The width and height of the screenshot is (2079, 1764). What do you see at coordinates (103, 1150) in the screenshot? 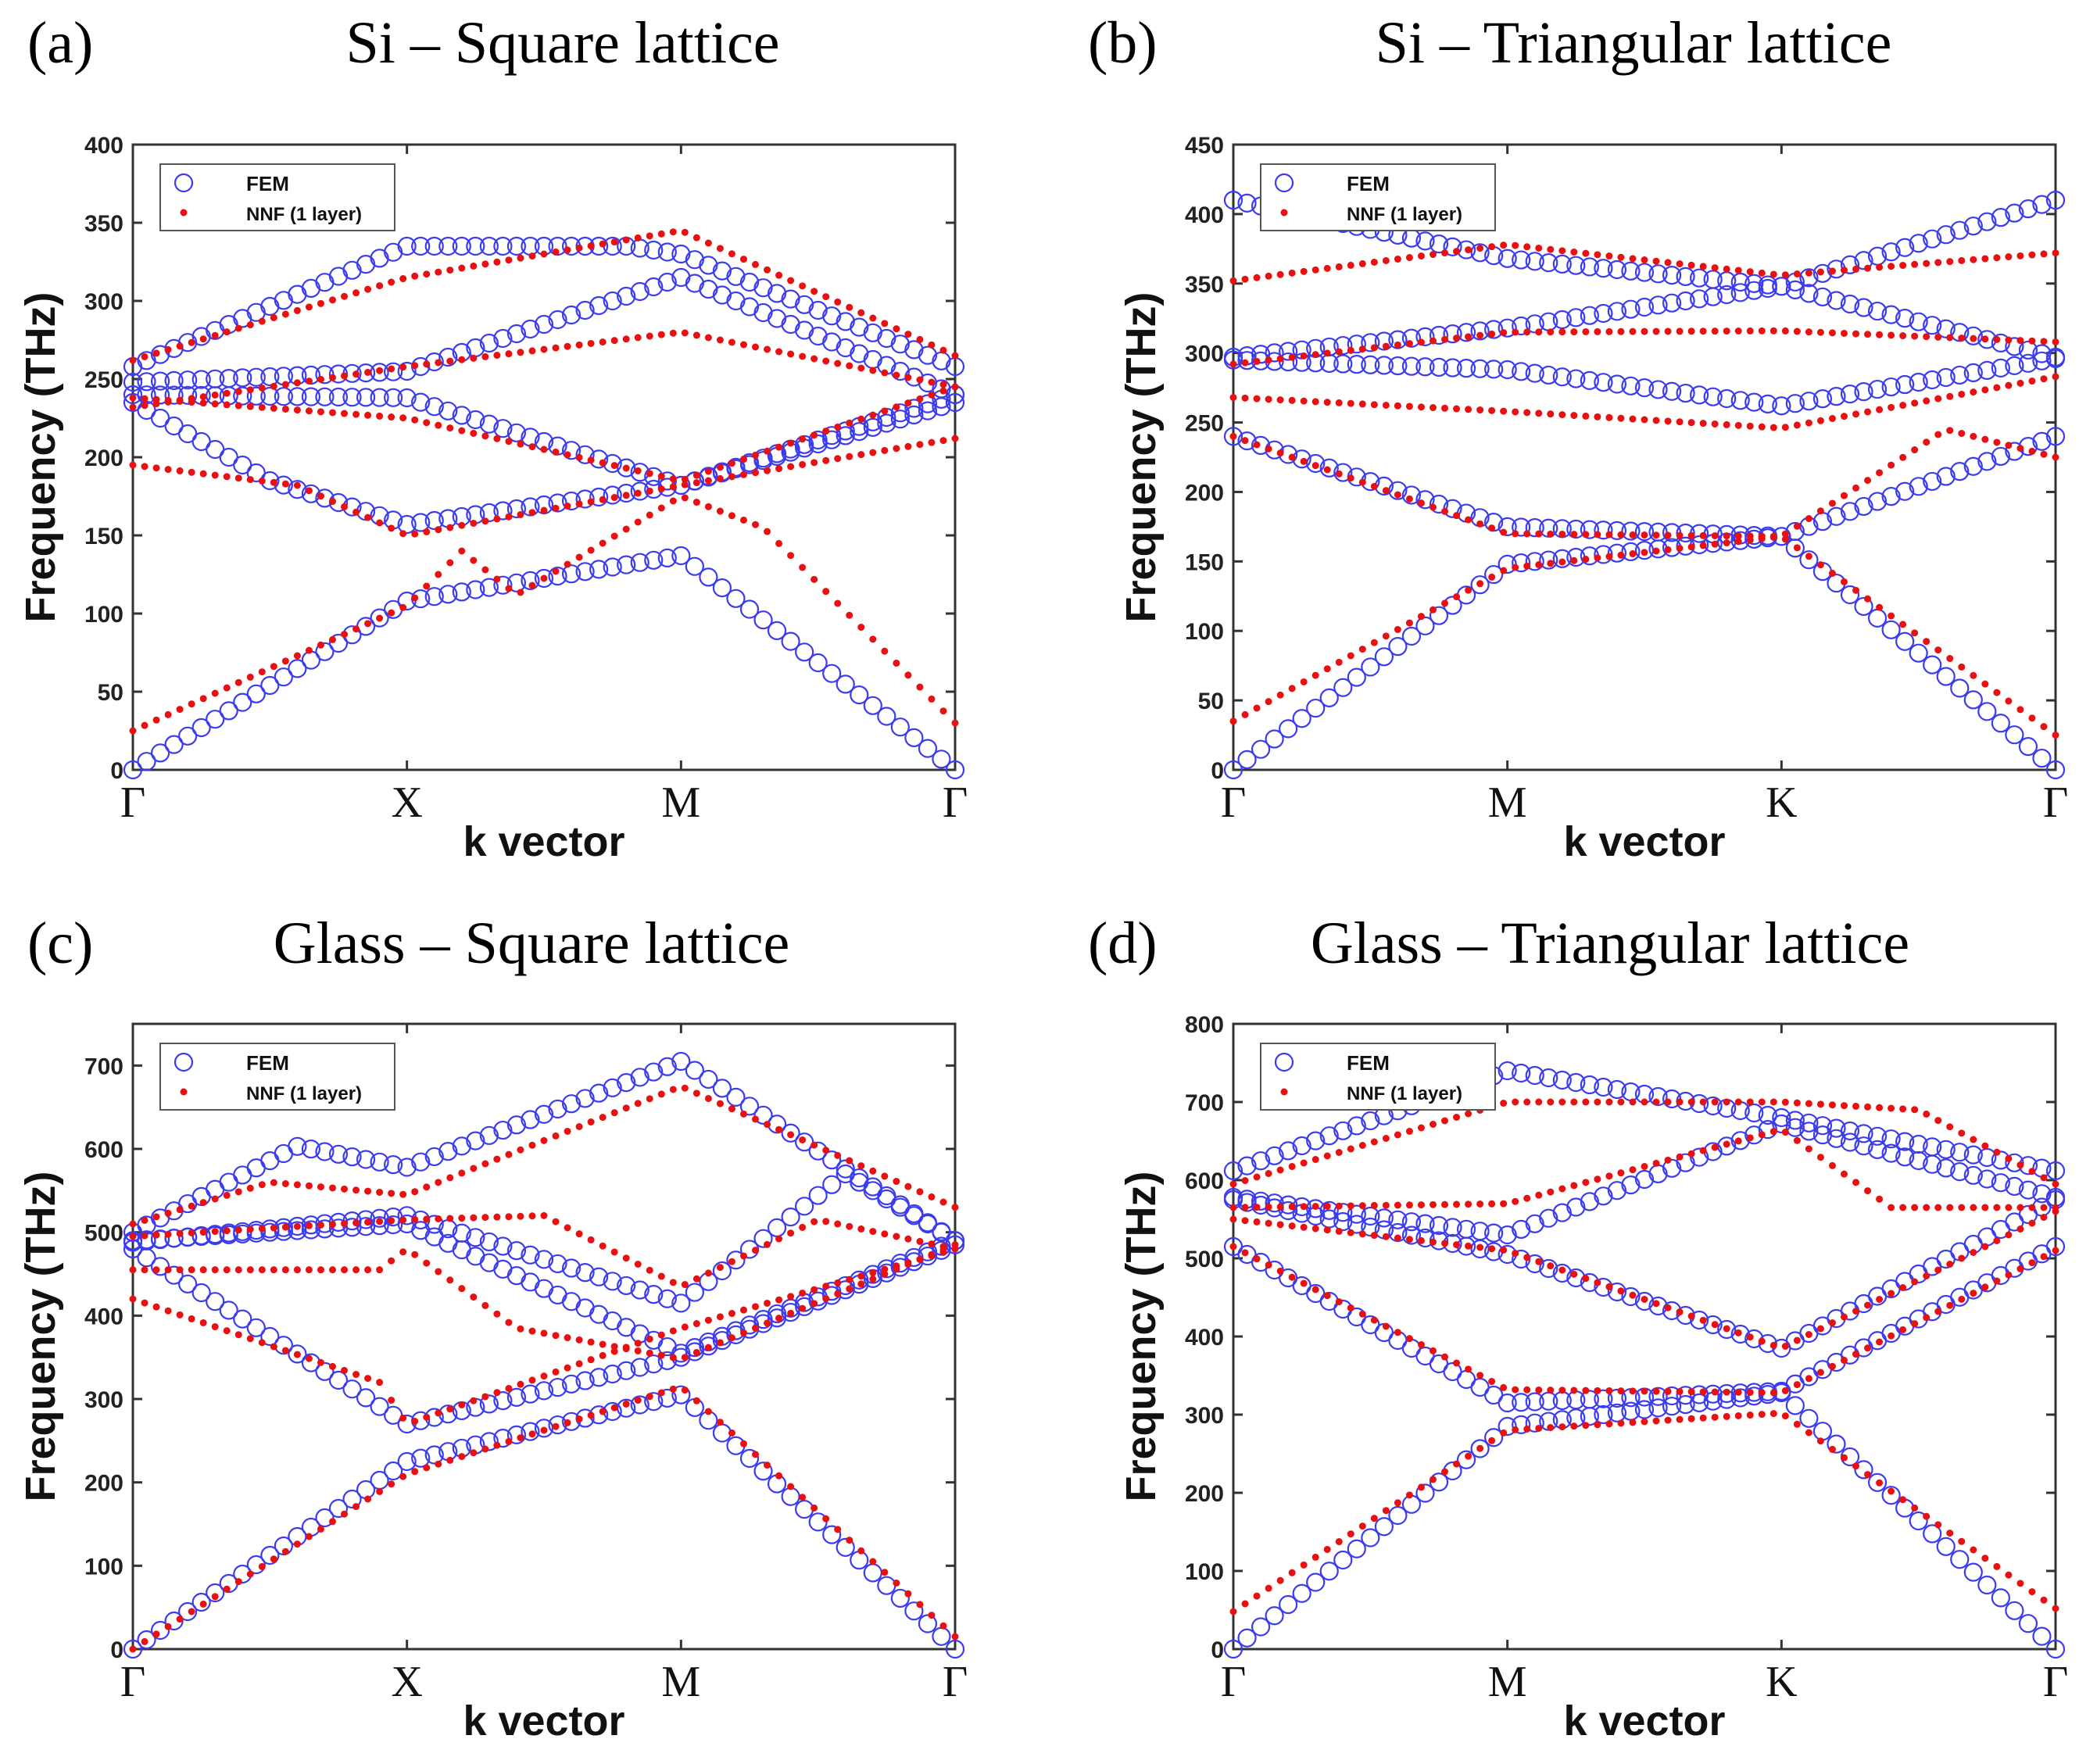
I see `y-tick-label: 600` at bounding box center [103, 1150].